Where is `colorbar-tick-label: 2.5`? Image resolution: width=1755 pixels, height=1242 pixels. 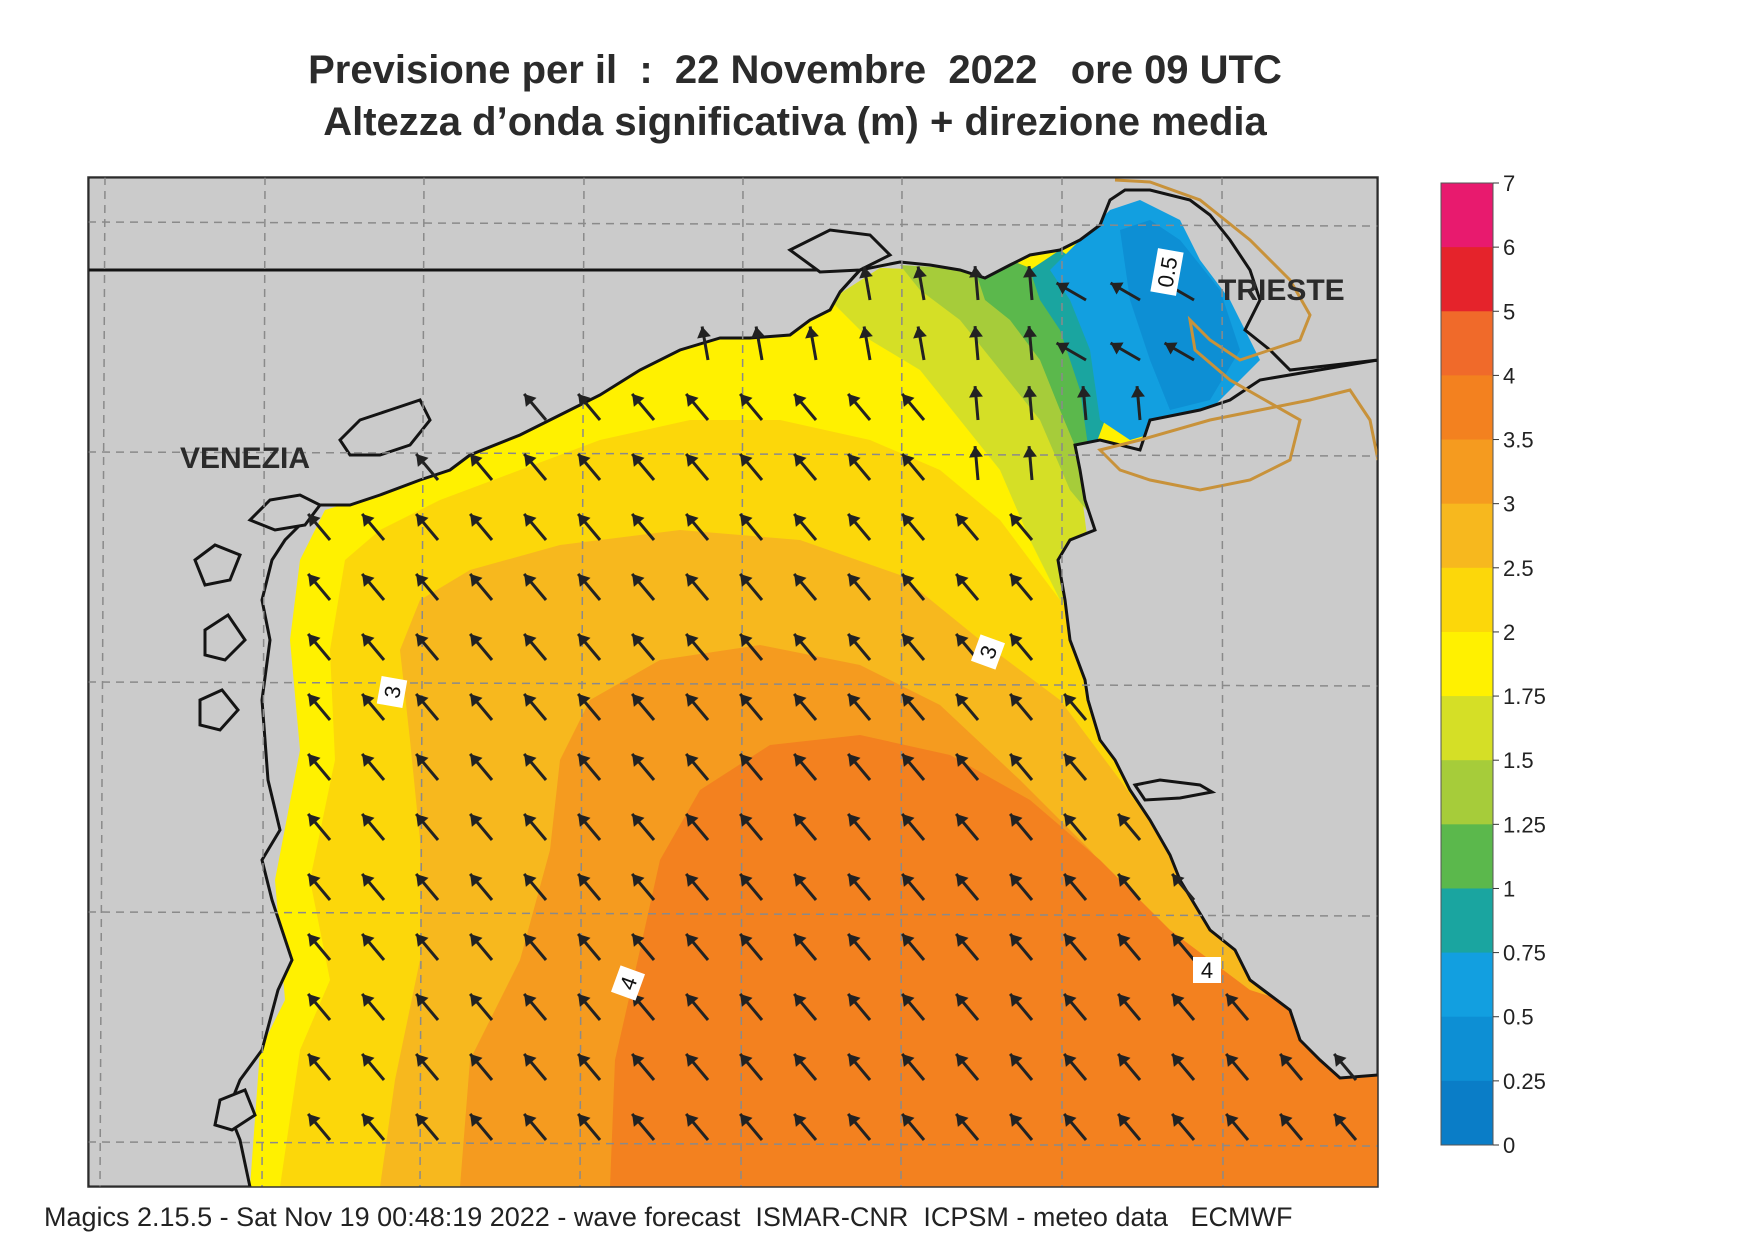
colorbar-tick-label: 2.5 is located at coordinates (1518, 568).